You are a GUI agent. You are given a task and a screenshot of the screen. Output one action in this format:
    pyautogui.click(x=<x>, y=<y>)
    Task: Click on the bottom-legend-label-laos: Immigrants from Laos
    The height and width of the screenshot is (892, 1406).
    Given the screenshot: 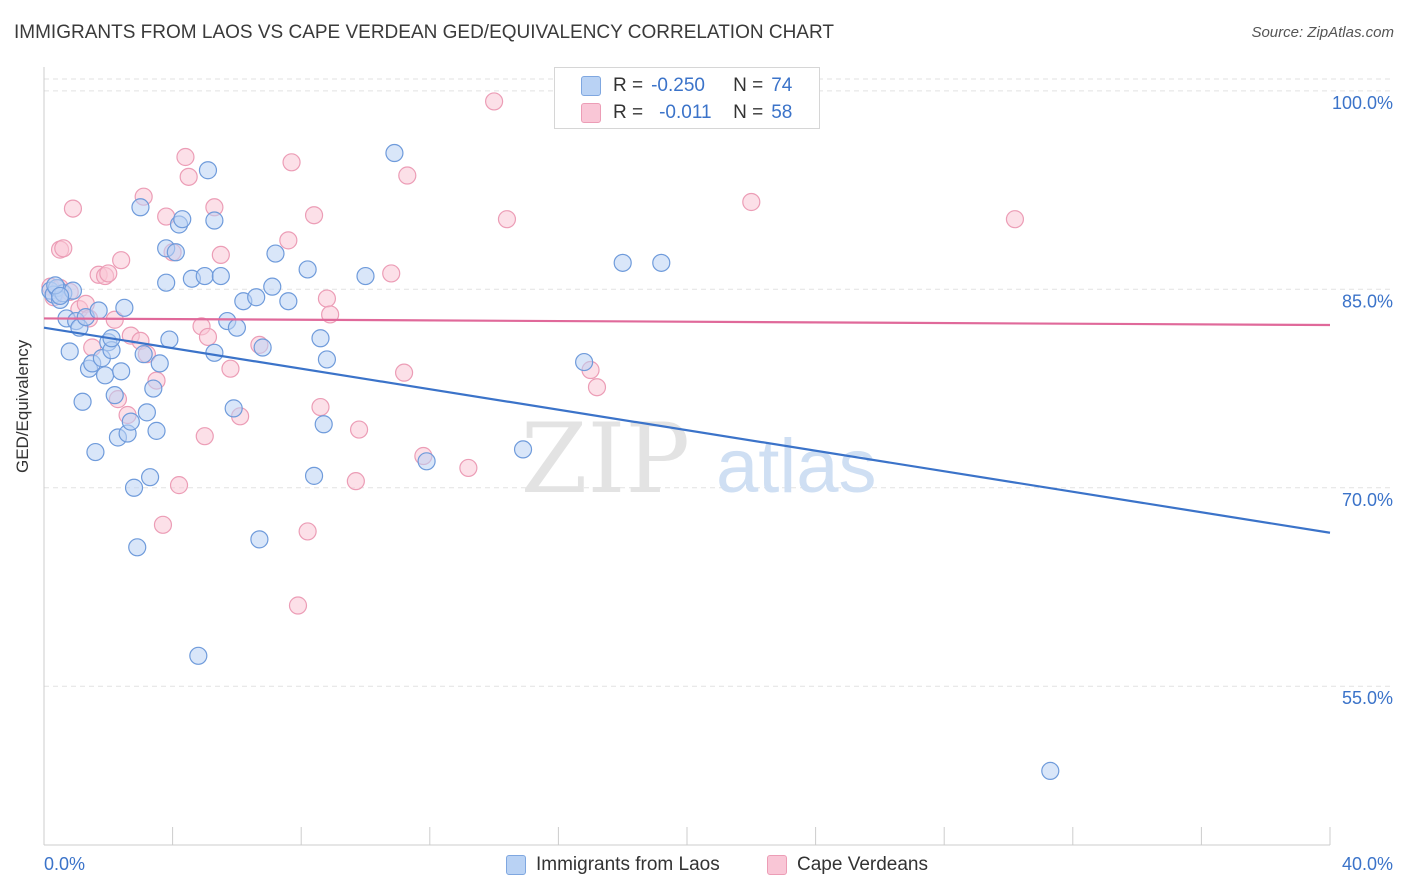 What is the action you would take?
    pyautogui.click(x=628, y=864)
    